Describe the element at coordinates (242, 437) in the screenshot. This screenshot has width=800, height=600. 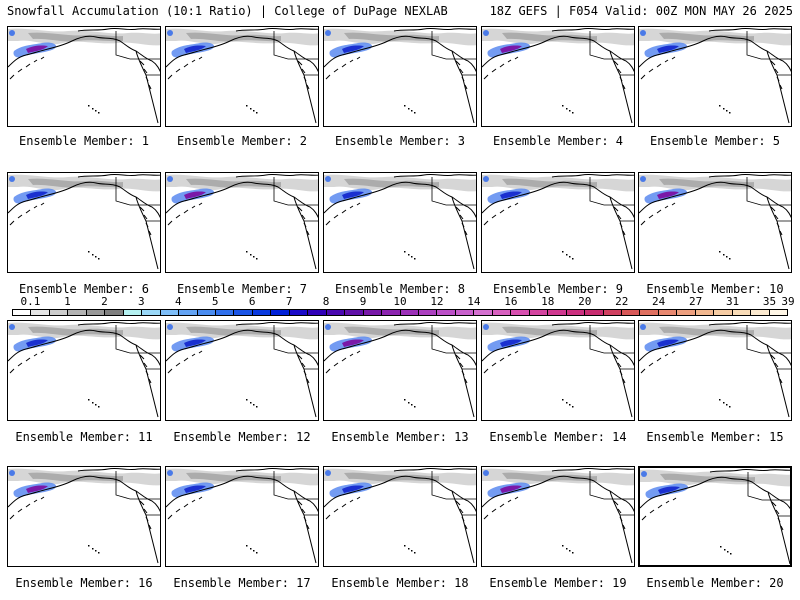
I see `ensemble-member-label: Ensemble Member: 12` at that location.